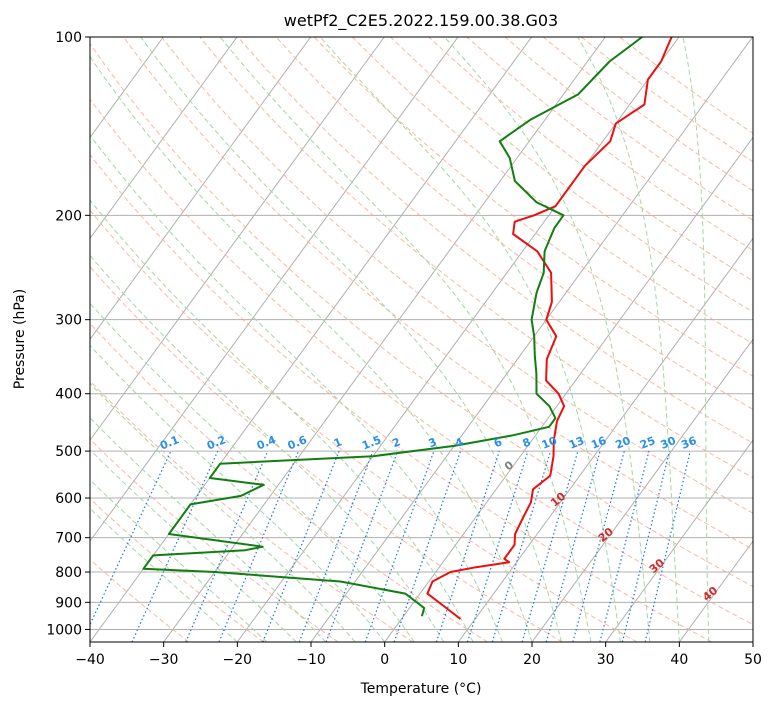 The height and width of the screenshot is (708, 775). Describe the element at coordinates (68, 38) in the screenshot. I see `y-tick-label: 100` at that location.